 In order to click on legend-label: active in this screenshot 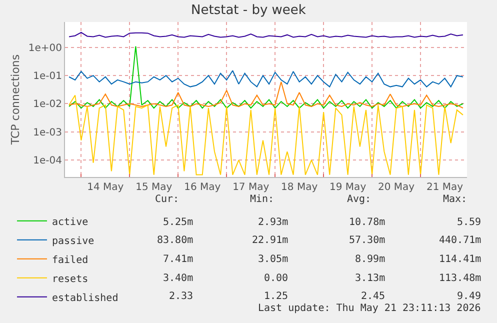, I will do `click(70, 222)`.